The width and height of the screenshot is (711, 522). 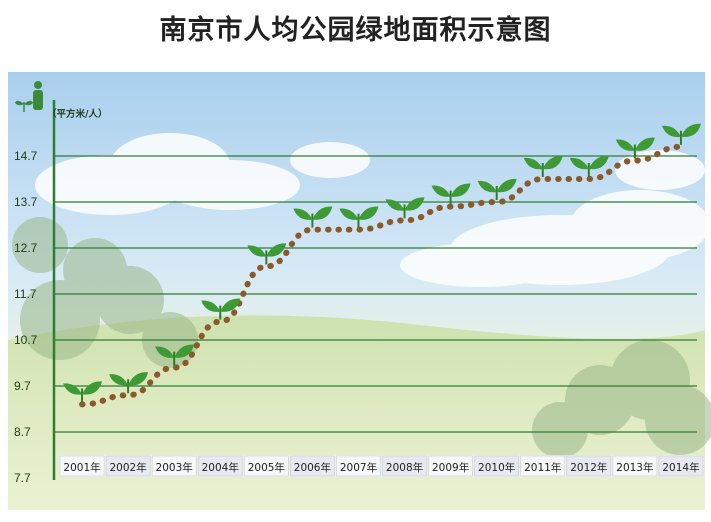 I want to click on y-axis-unit: （平方米/人）, so click(x=77, y=114).